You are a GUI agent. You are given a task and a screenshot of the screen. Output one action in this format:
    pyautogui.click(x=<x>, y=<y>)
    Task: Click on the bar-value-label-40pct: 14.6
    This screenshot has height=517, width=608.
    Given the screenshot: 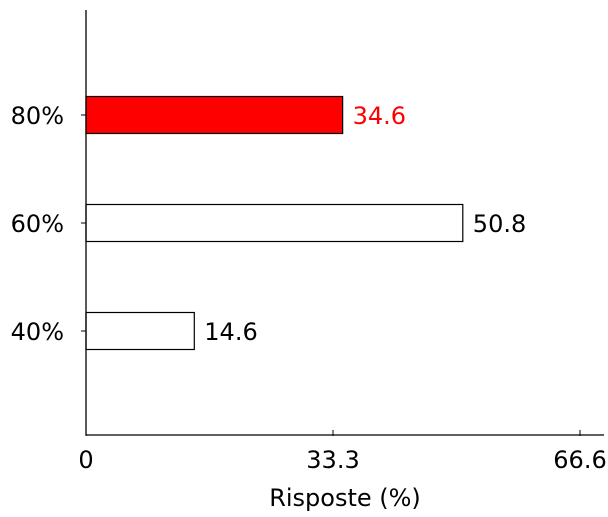 What is the action you would take?
    pyautogui.click(x=230, y=332)
    